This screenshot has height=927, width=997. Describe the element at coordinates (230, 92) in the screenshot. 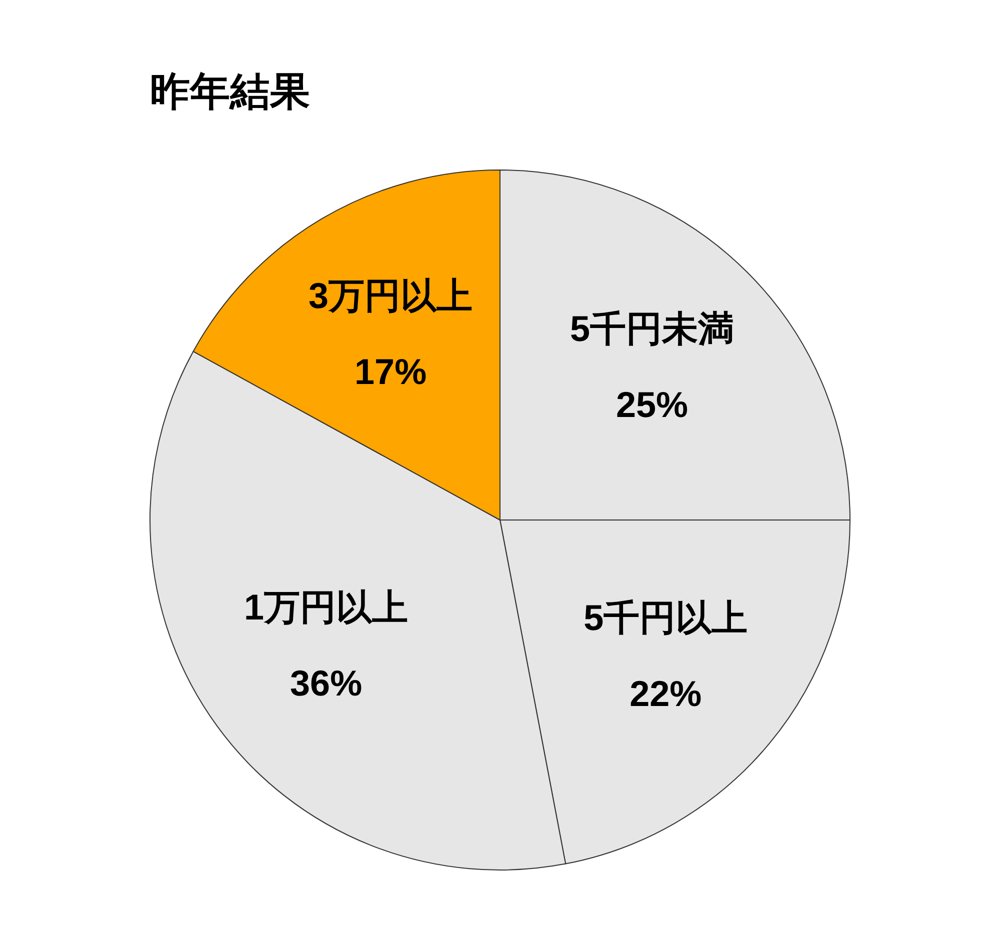

I see `chart-title: 昨年結果` at that location.